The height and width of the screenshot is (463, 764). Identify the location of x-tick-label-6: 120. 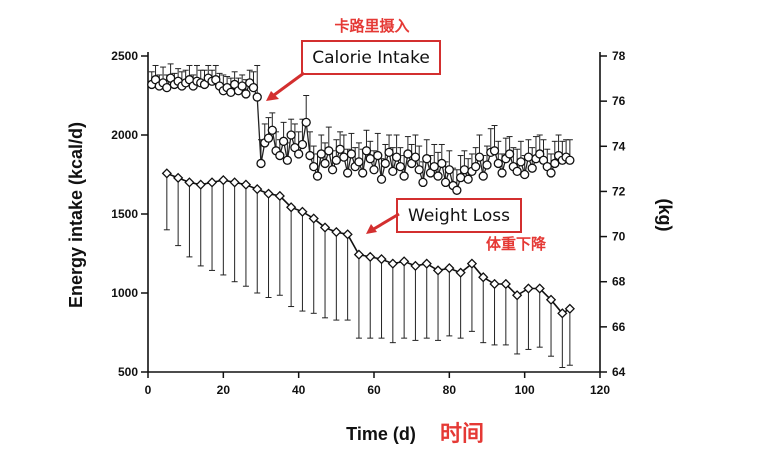
(600, 390).